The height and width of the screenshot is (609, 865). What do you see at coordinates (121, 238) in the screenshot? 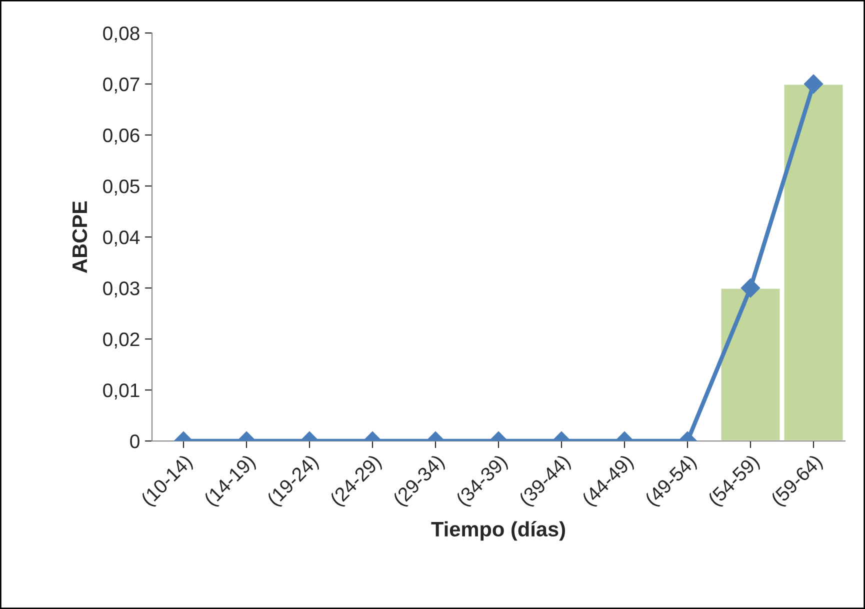
I see `y-tick-label: 0,04` at bounding box center [121, 238].